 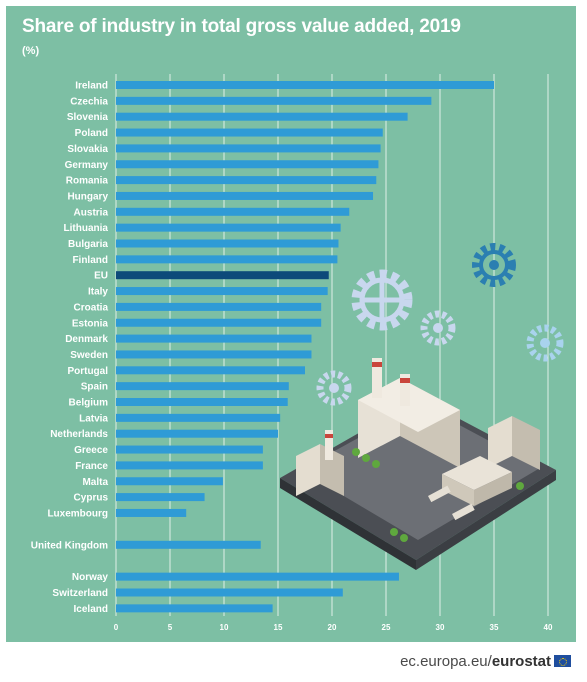 What do you see at coordinates (91, 86) in the screenshot?
I see `category-label: Ireland` at bounding box center [91, 86].